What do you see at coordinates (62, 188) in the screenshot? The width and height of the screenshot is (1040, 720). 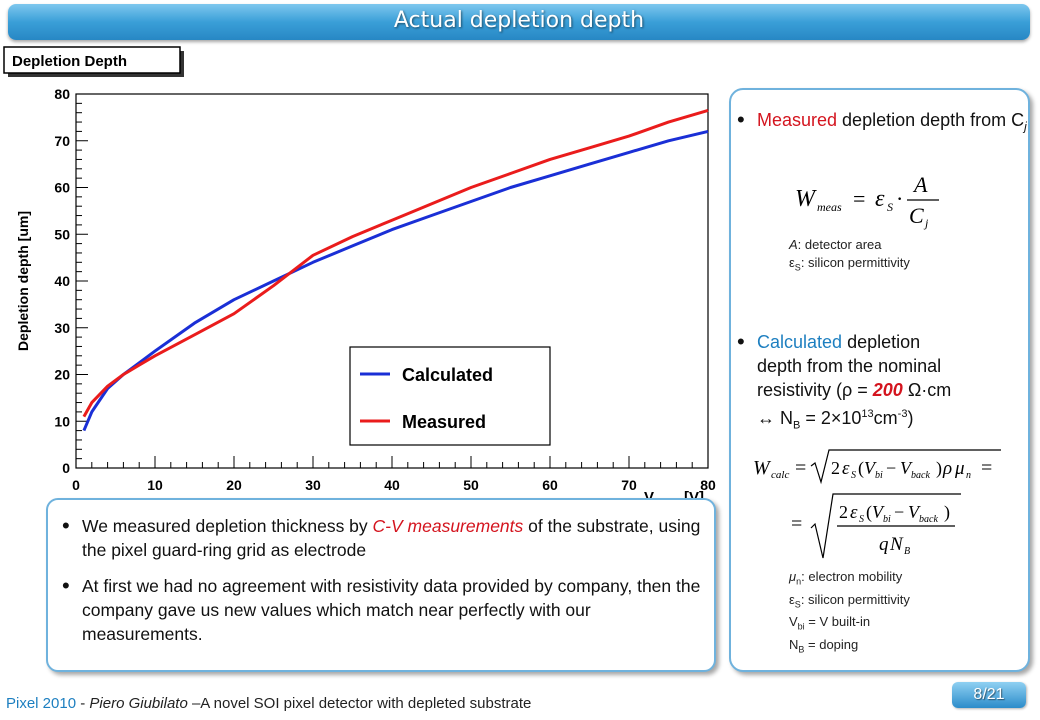 I see `y-tick-label: 60` at bounding box center [62, 188].